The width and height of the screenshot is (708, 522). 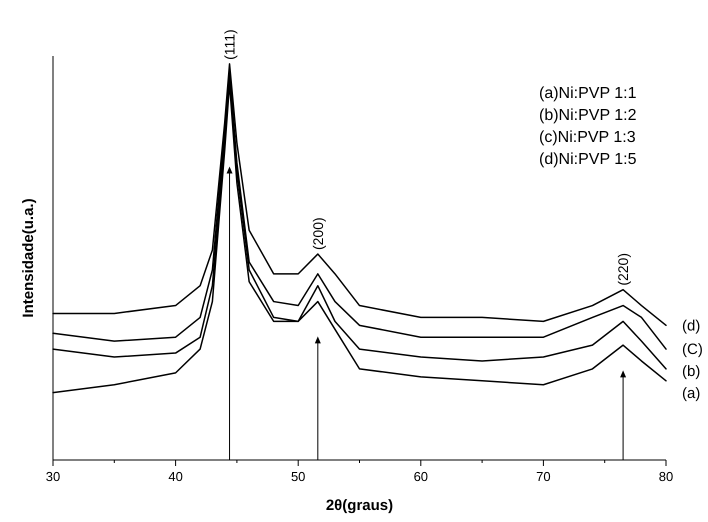 What do you see at coordinates (318, 233) in the screenshot?
I see `annotation: (200)` at bounding box center [318, 233].